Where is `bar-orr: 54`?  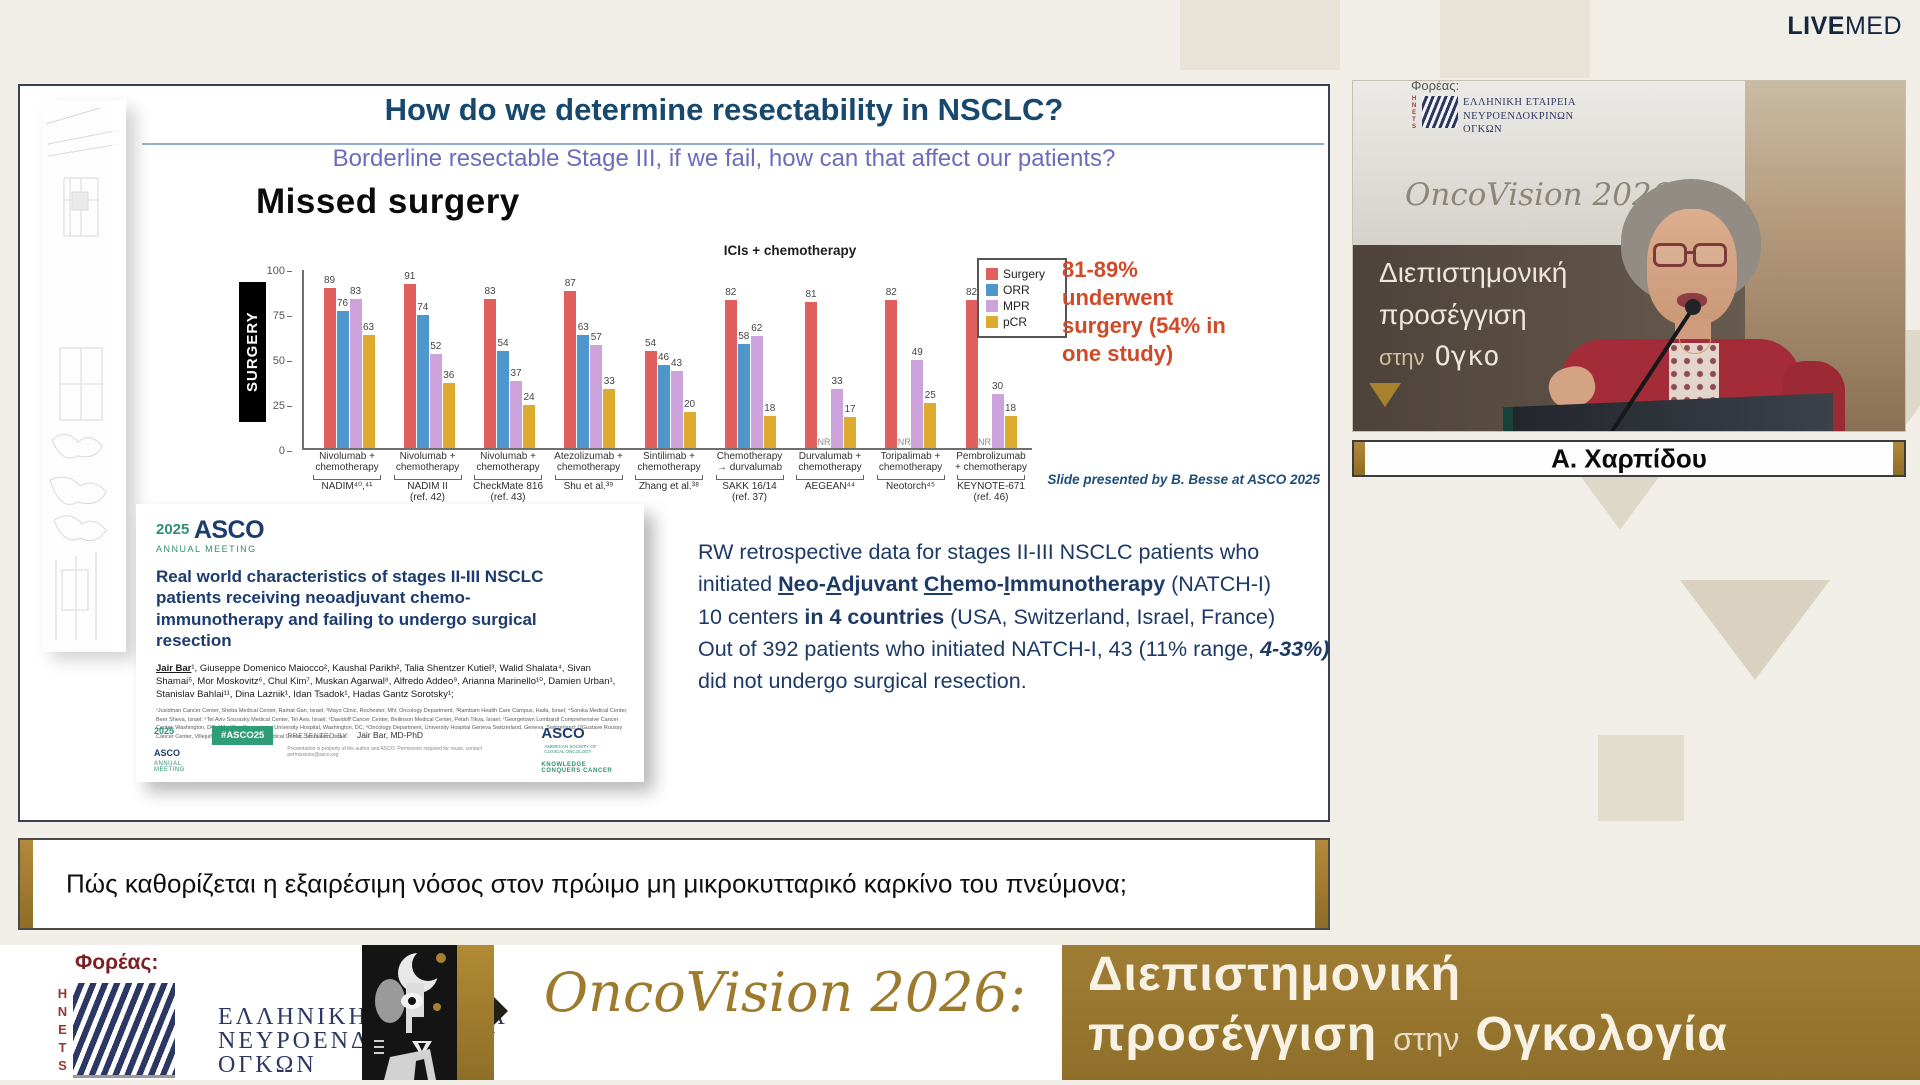 bar-orr: 54 is located at coordinates (503, 393).